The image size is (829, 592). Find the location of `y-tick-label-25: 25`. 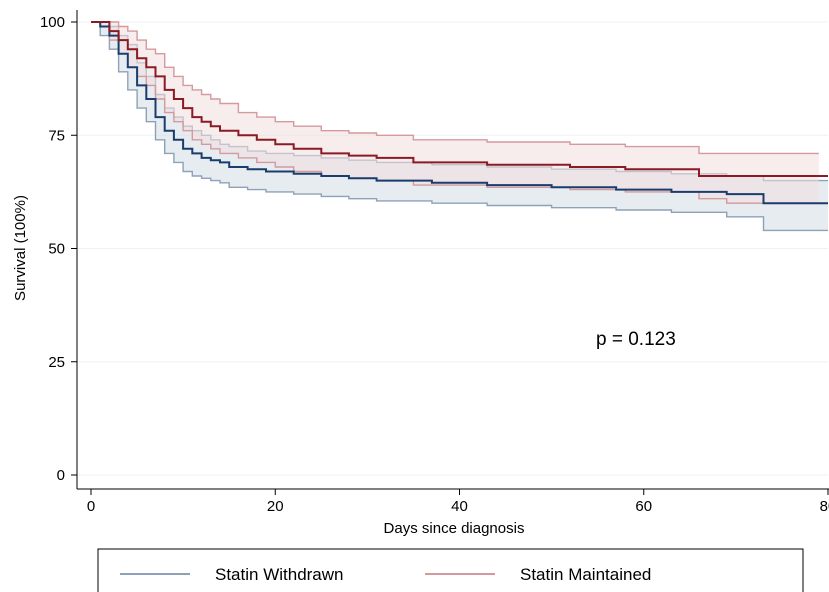

y-tick-label-25: 25 is located at coordinates (56, 362).